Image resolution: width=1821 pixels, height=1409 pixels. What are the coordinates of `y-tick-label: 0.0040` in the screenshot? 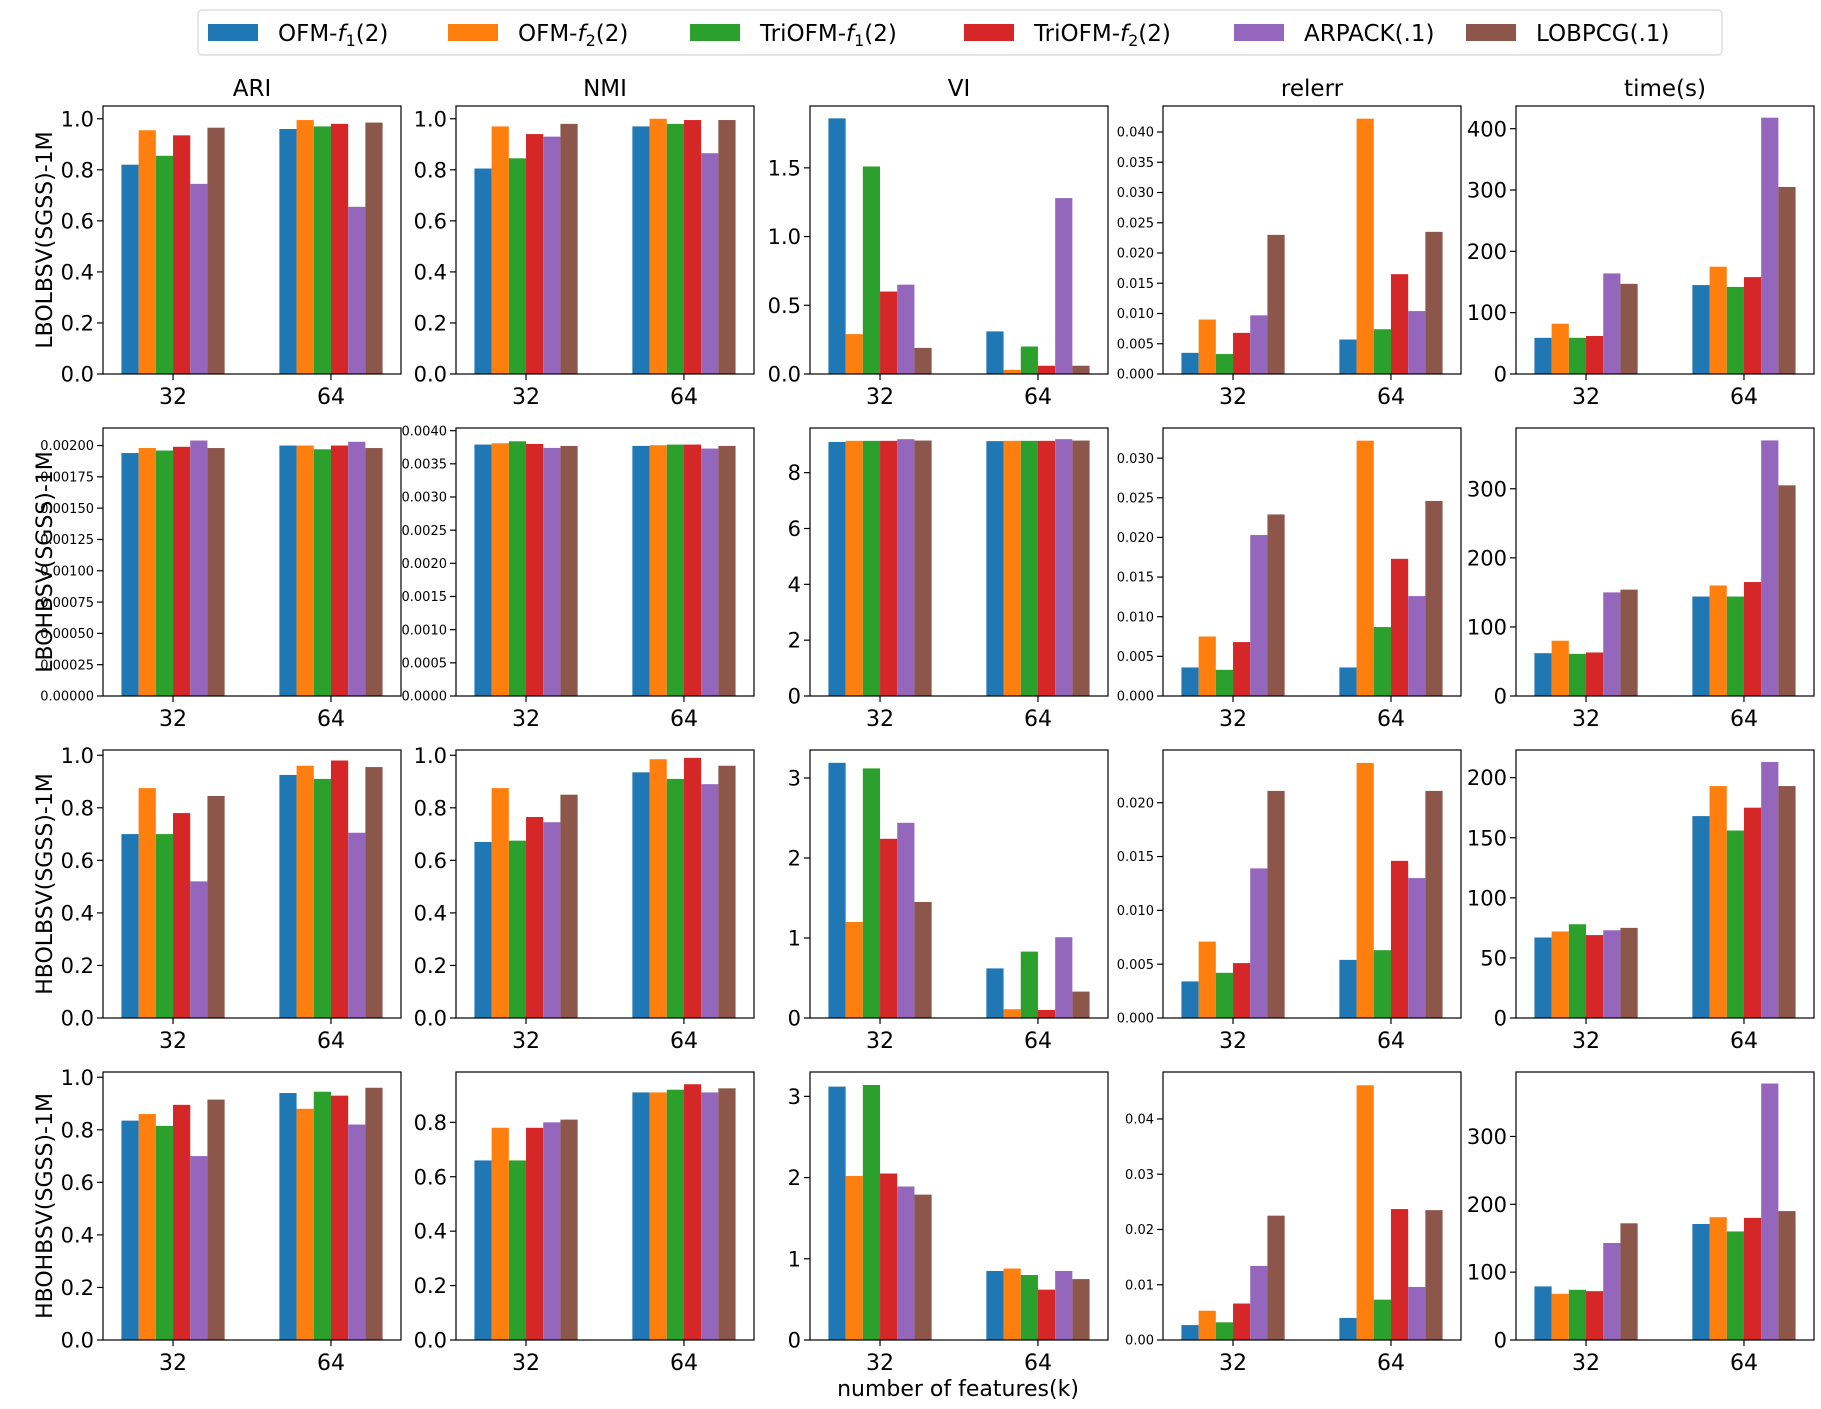 It's located at (425, 431).